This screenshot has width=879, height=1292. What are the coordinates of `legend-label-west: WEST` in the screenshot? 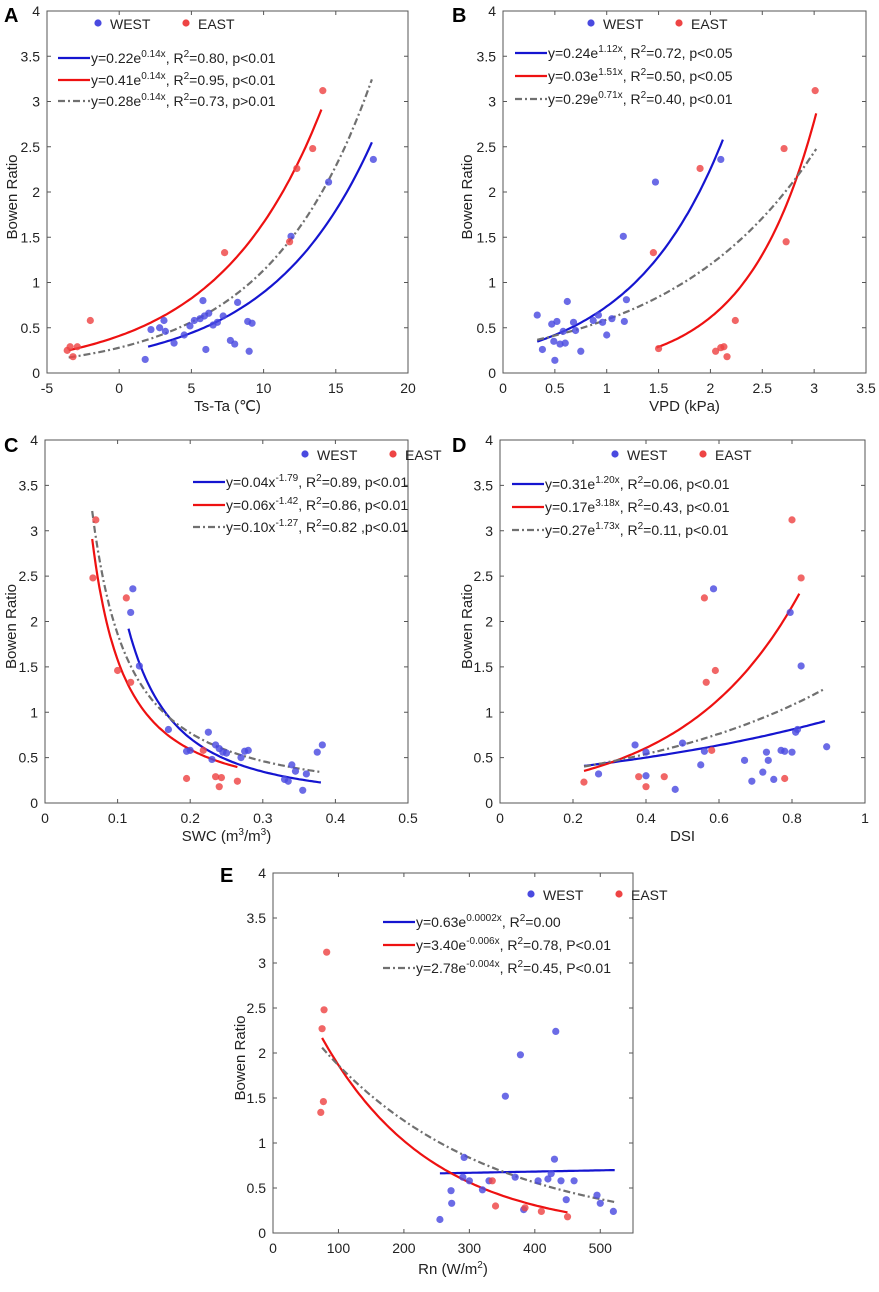 It's located at (337, 455).